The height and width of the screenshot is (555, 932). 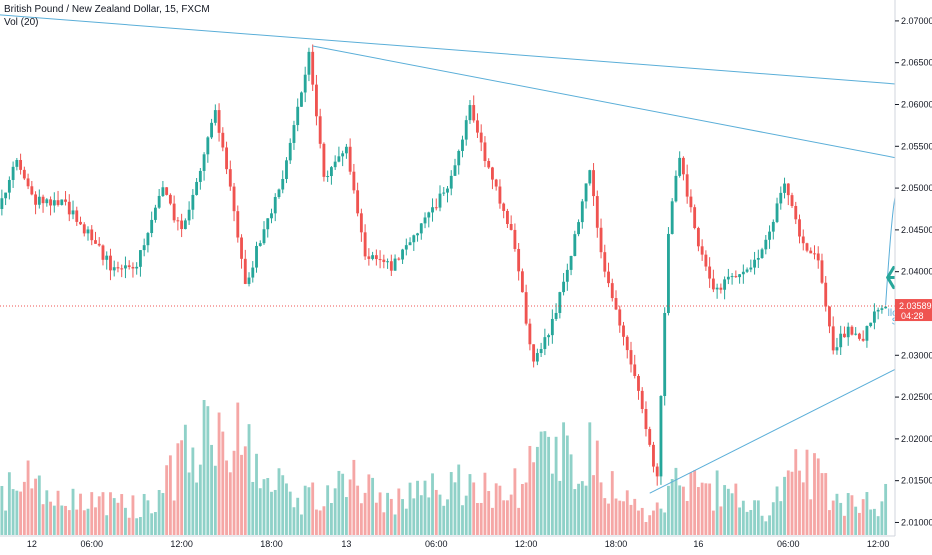 I want to click on volume-indicator-label: Vol (20), so click(x=21, y=22).